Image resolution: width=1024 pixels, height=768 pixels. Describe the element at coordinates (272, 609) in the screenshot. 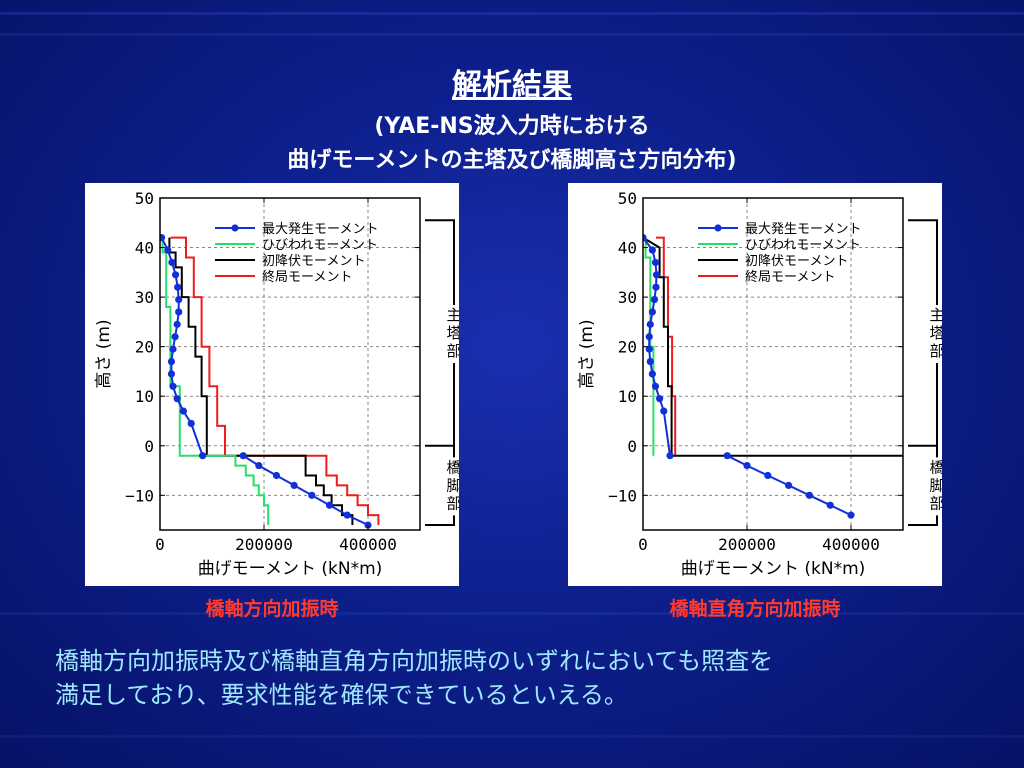

I see `chart-caption-longitudinal: 橋軸方向加振時` at that location.